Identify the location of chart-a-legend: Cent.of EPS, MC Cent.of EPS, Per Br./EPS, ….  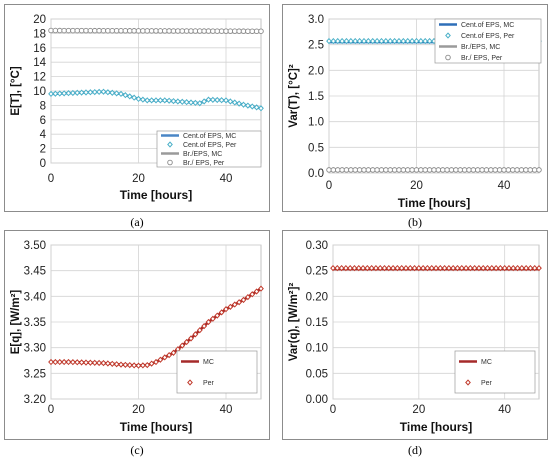
(209, 149).